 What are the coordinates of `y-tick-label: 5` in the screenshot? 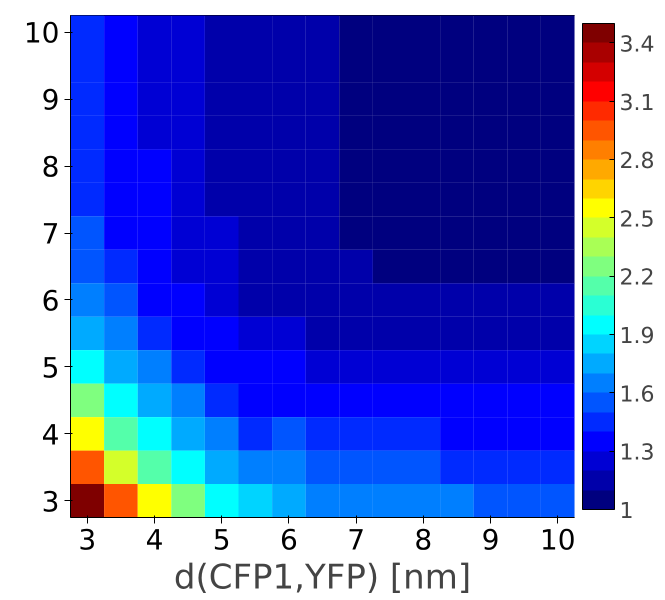 It's located at (51, 367).